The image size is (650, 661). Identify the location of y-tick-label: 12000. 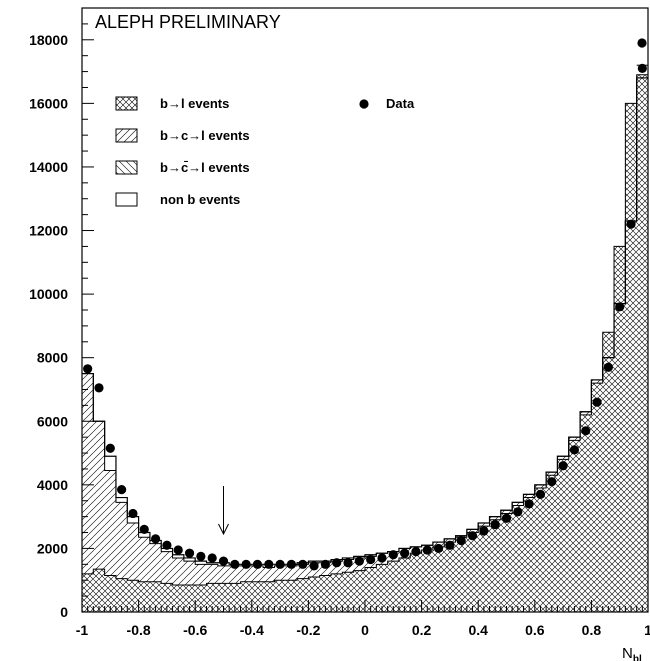
(48, 231).